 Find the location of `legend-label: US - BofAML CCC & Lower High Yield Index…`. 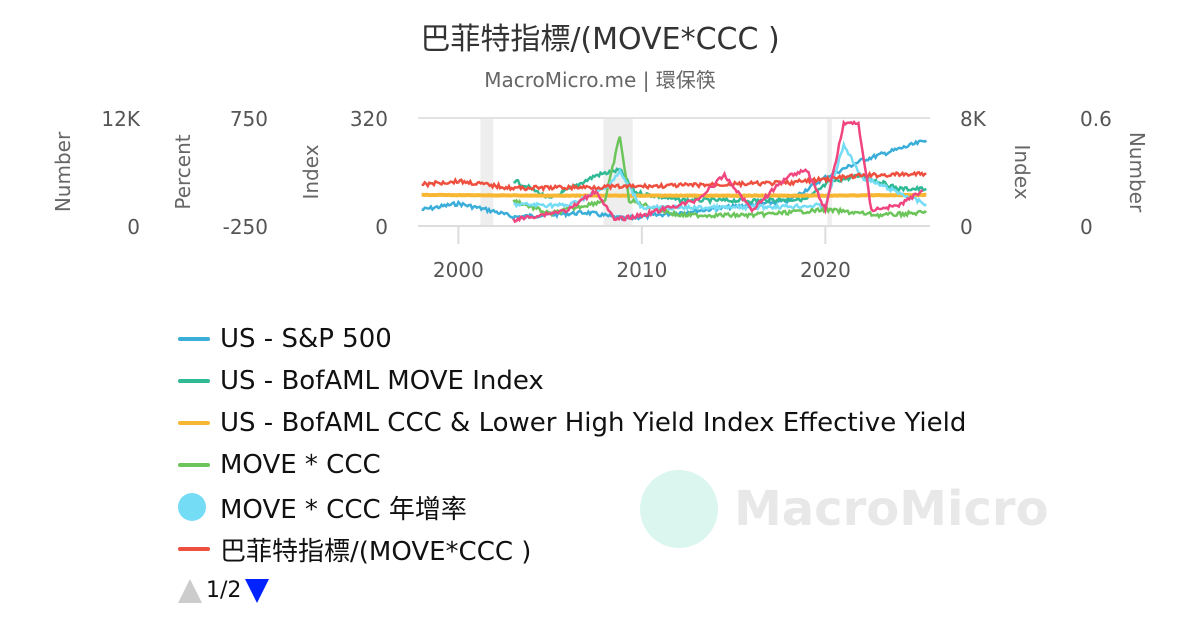

legend-label: US - BofAML CCC & Lower High Yield Index… is located at coordinates (593, 423).